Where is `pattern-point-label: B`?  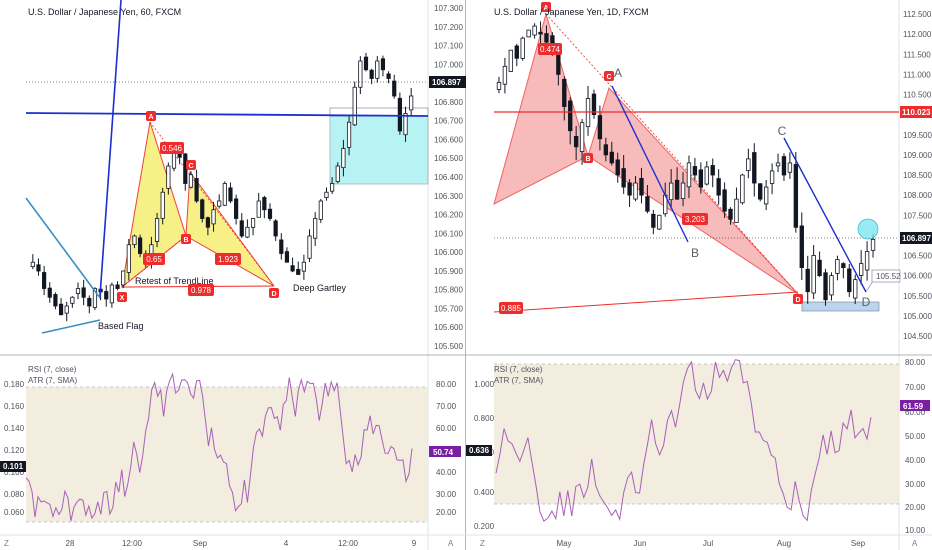
pattern-point-label: B is located at coordinates (185, 240).